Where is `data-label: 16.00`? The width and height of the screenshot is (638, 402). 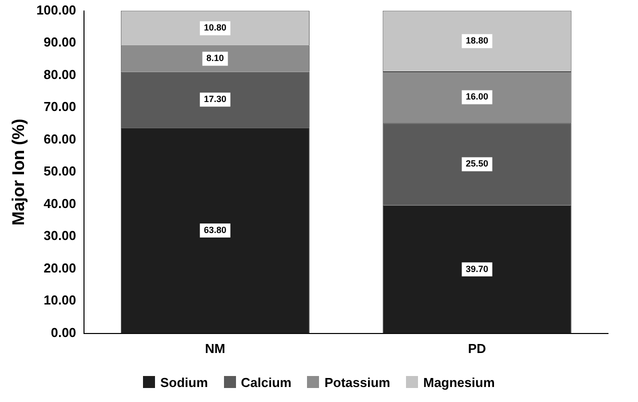 data-label: 16.00 is located at coordinates (477, 97).